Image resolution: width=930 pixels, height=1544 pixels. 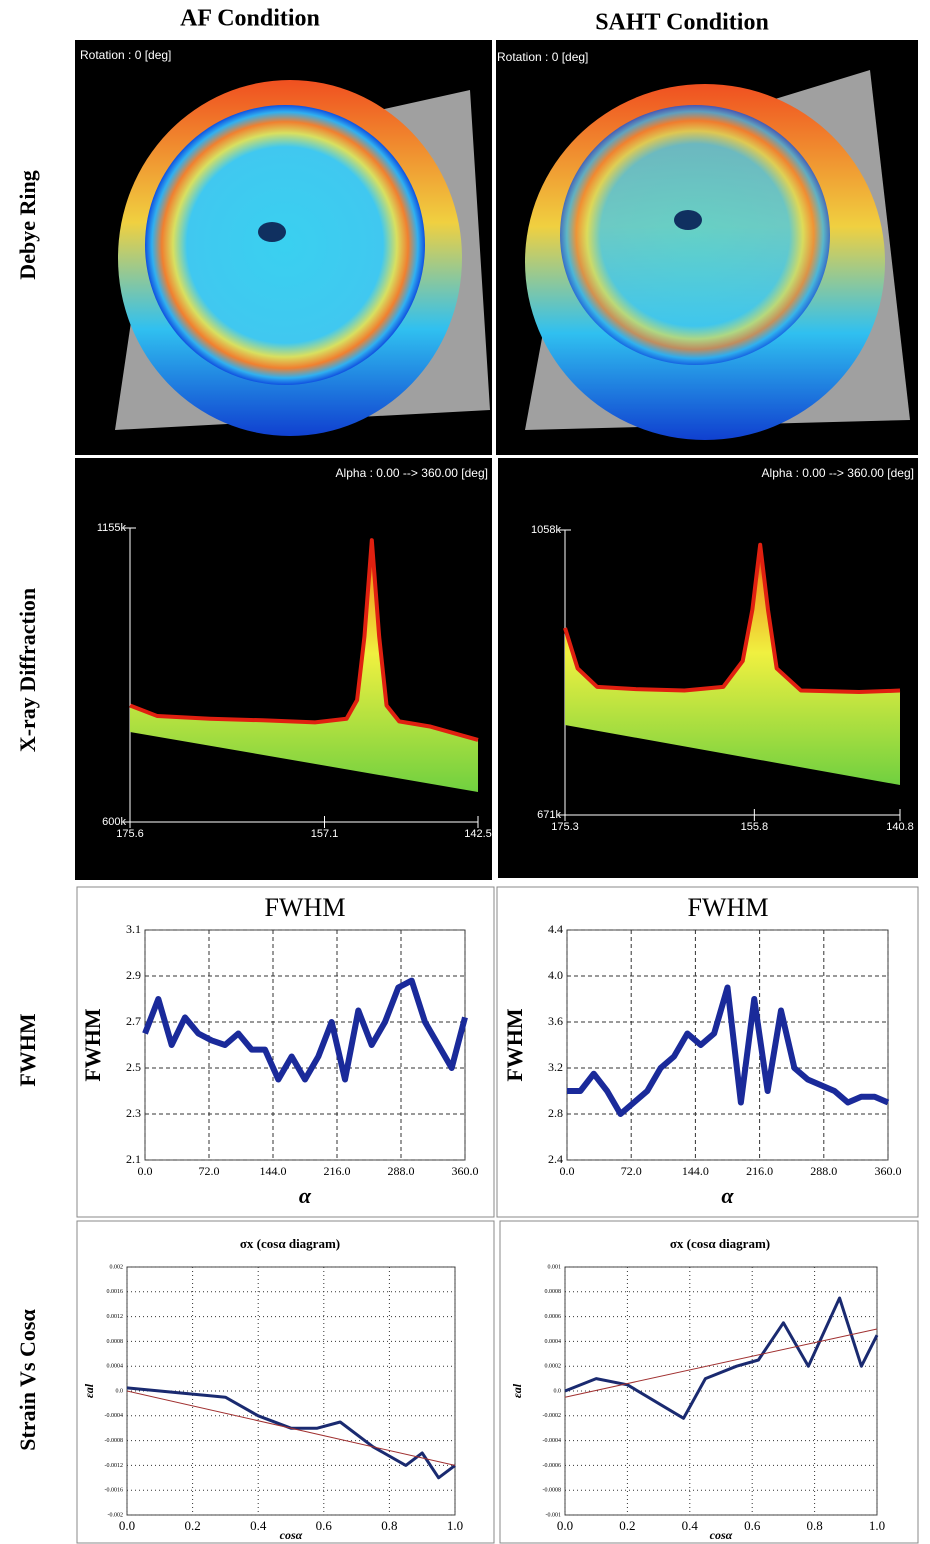 I want to click on row-label: X-ray Diffraction, so click(x=27, y=670).